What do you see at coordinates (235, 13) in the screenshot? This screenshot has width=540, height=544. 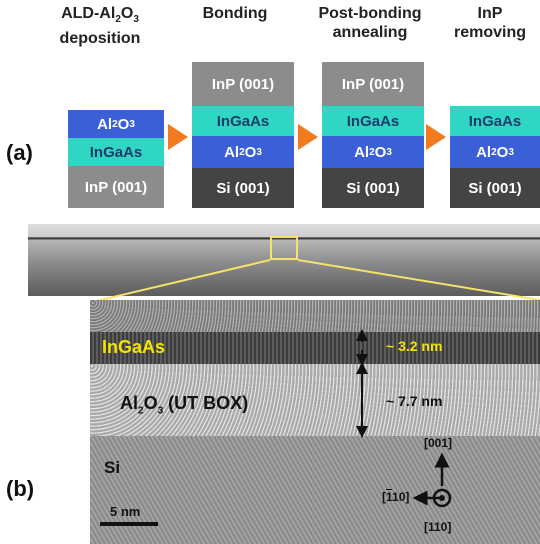 I see `step-title-bonding: Bonding` at bounding box center [235, 13].